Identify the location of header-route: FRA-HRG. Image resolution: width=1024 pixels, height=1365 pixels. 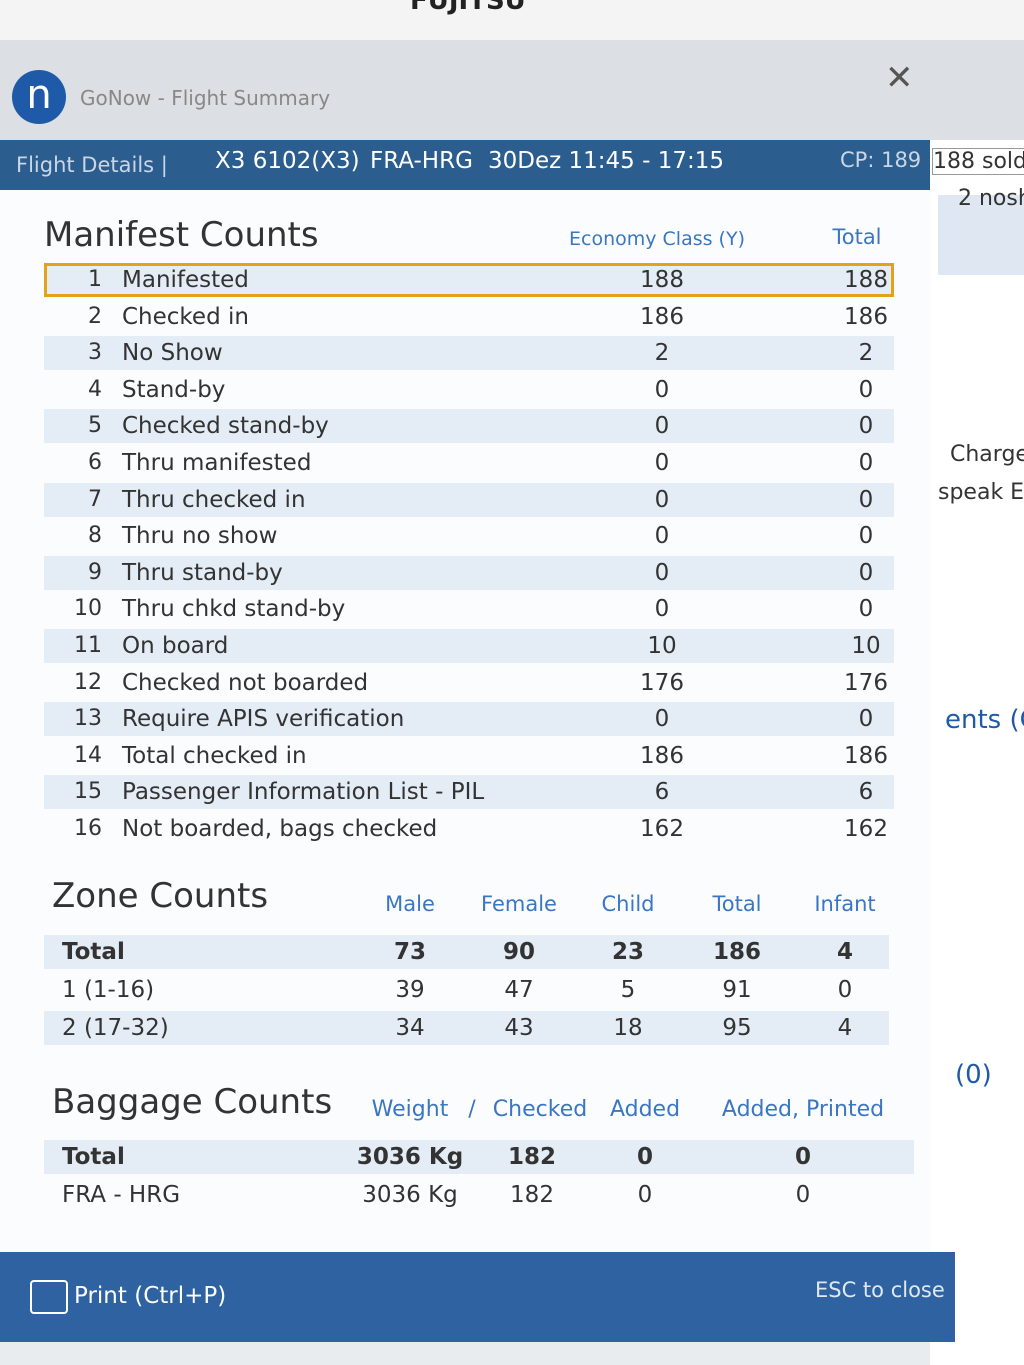
(421, 161).